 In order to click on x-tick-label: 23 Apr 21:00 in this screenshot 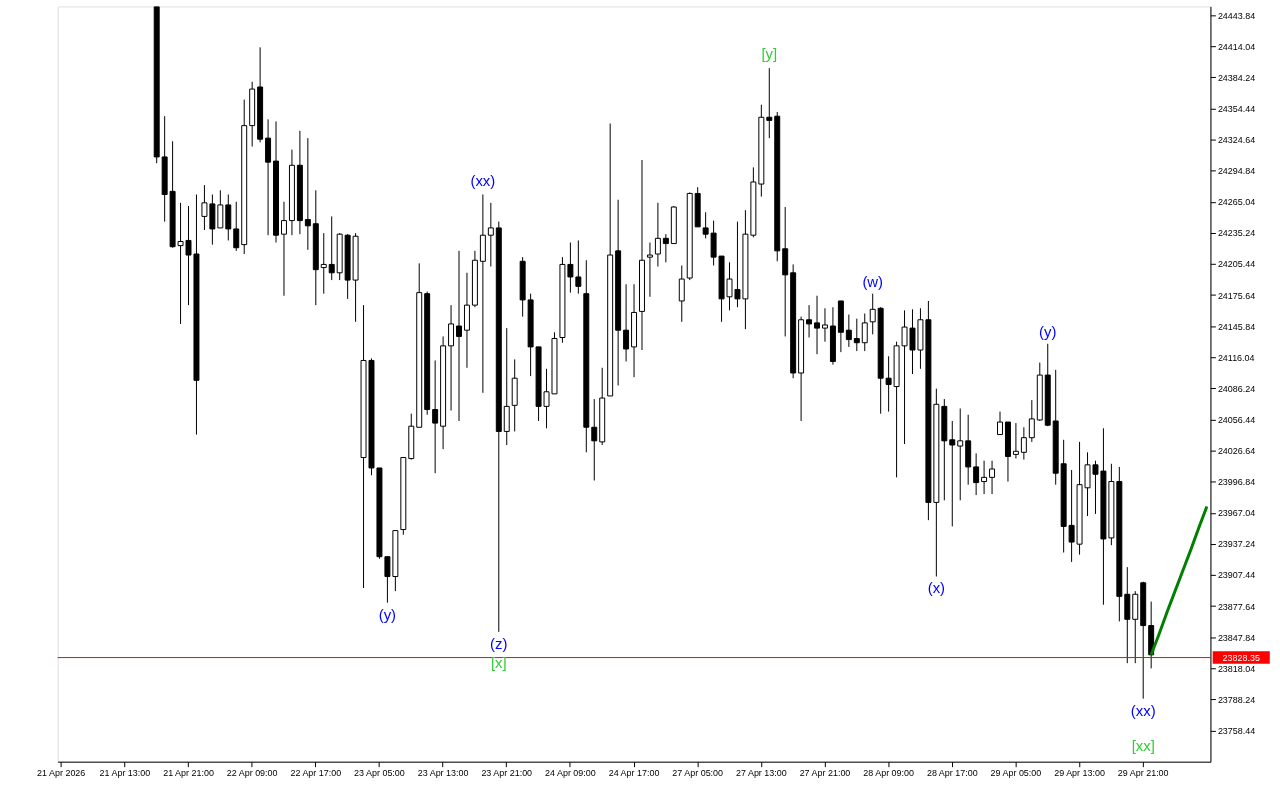, I will do `click(507, 773)`.